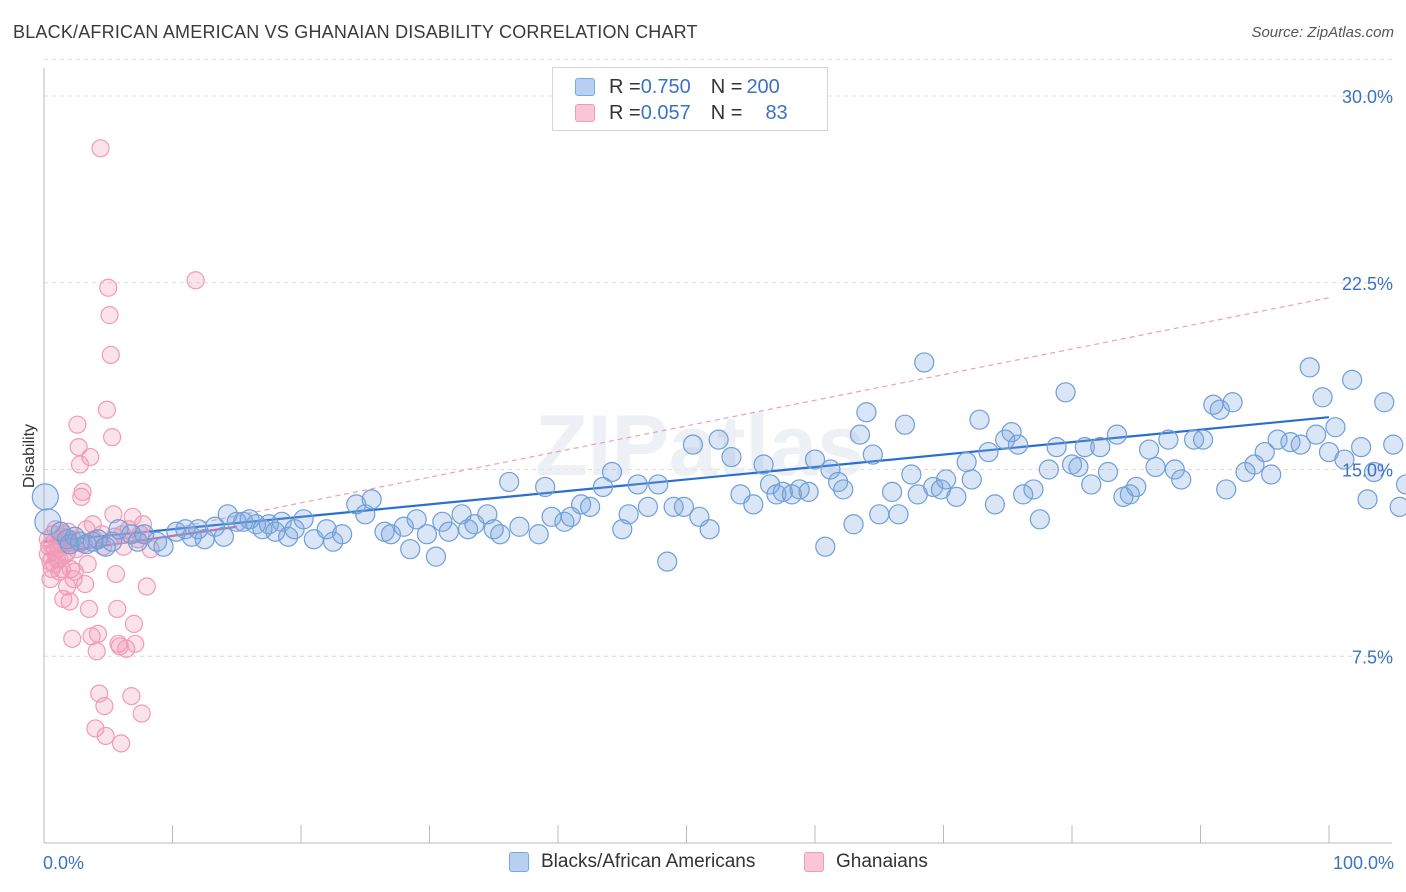  What do you see at coordinates (63, 863) in the screenshot?
I see `x-tick-label-min: 0.0%` at bounding box center [63, 863].